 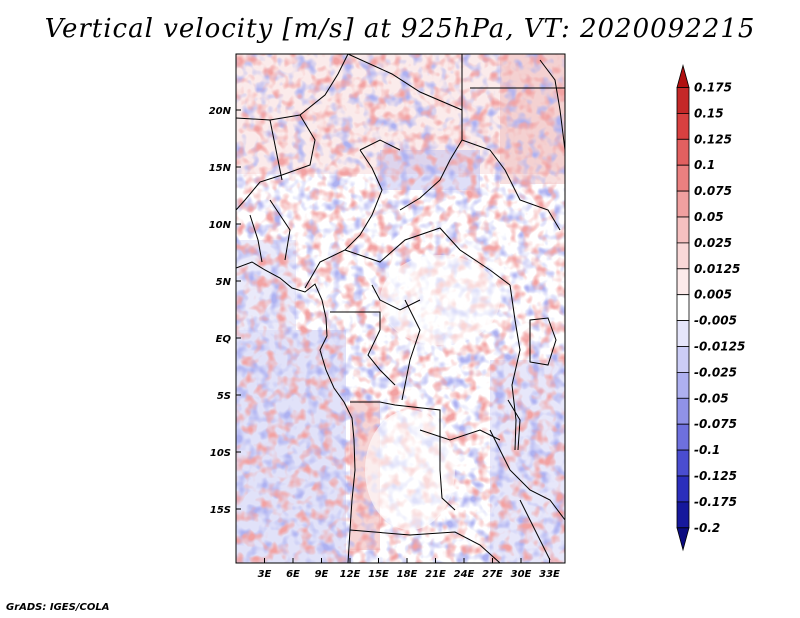 I want to click on colorbar-label: -0.125, so click(x=715, y=476).